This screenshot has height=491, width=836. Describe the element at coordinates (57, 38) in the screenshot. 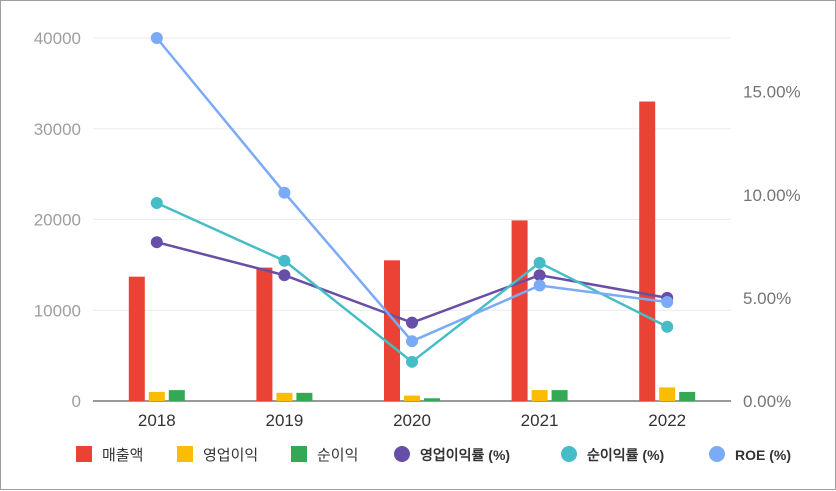

I see `left-tick-label: 40000` at that location.